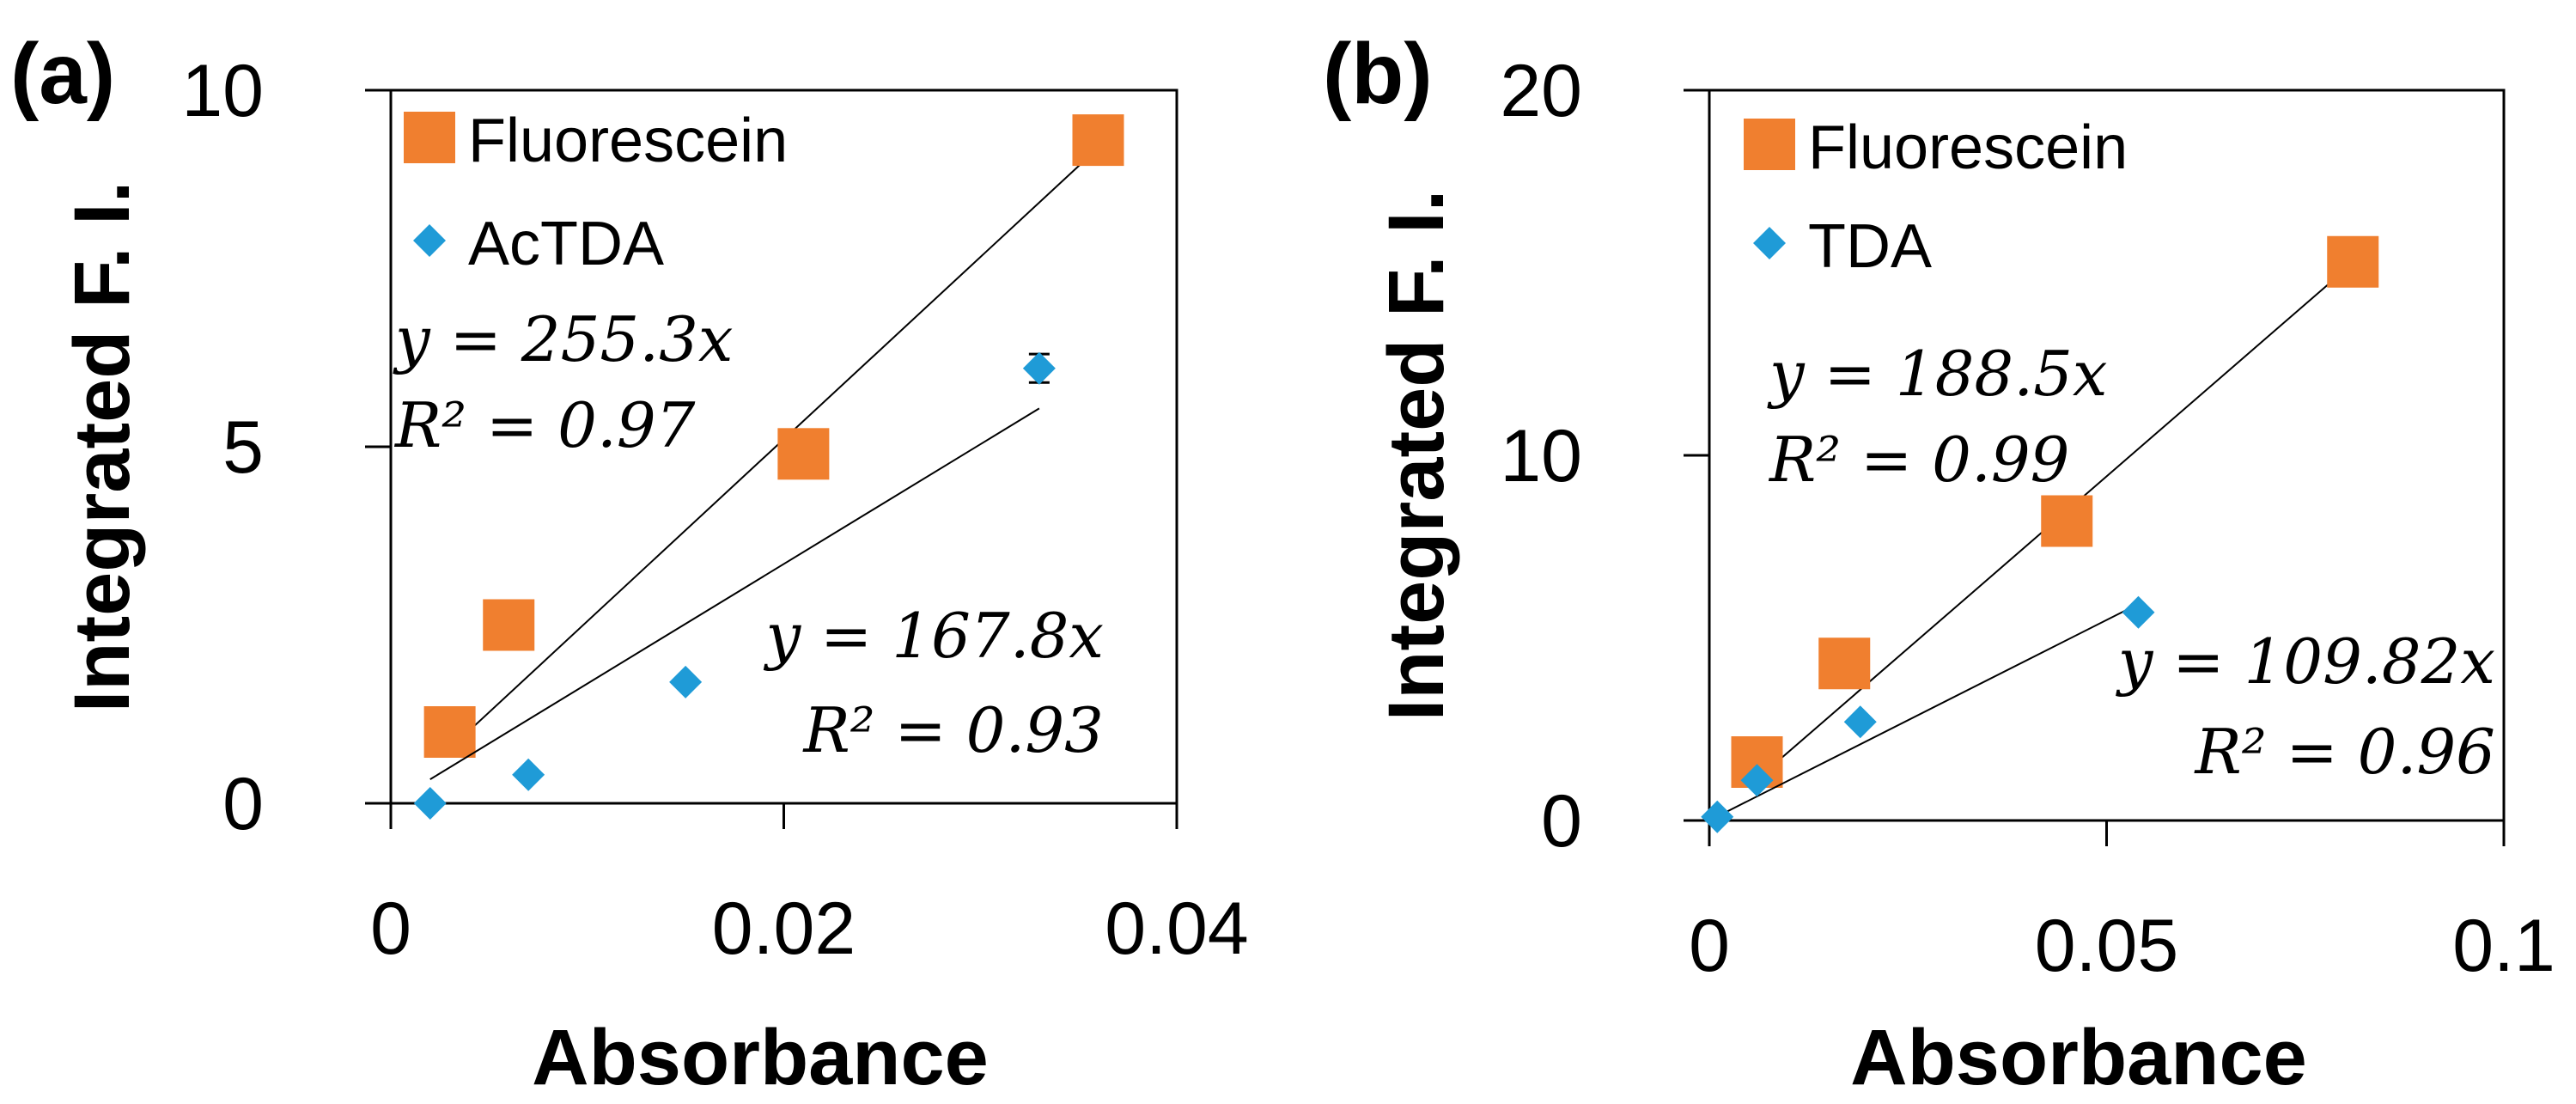 The height and width of the screenshot is (1104, 2576). Describe the element at coordinates (933, 636) in the screenshot. I see `fit-equation-actda: y = 167.8x` at that location.